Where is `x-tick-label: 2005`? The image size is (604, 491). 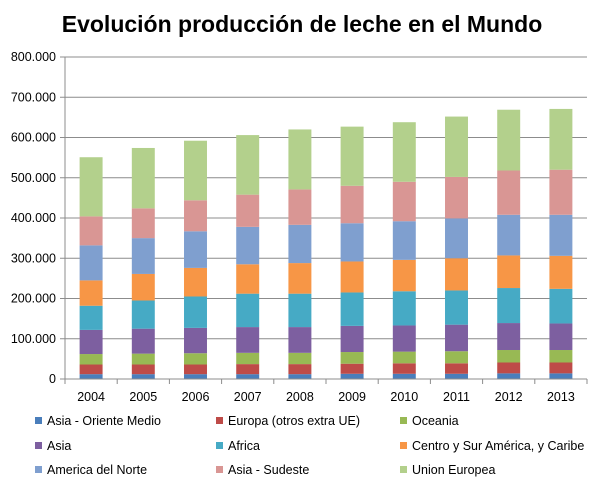
x-tick-label: 2005 is located at coordinates (143, 397).